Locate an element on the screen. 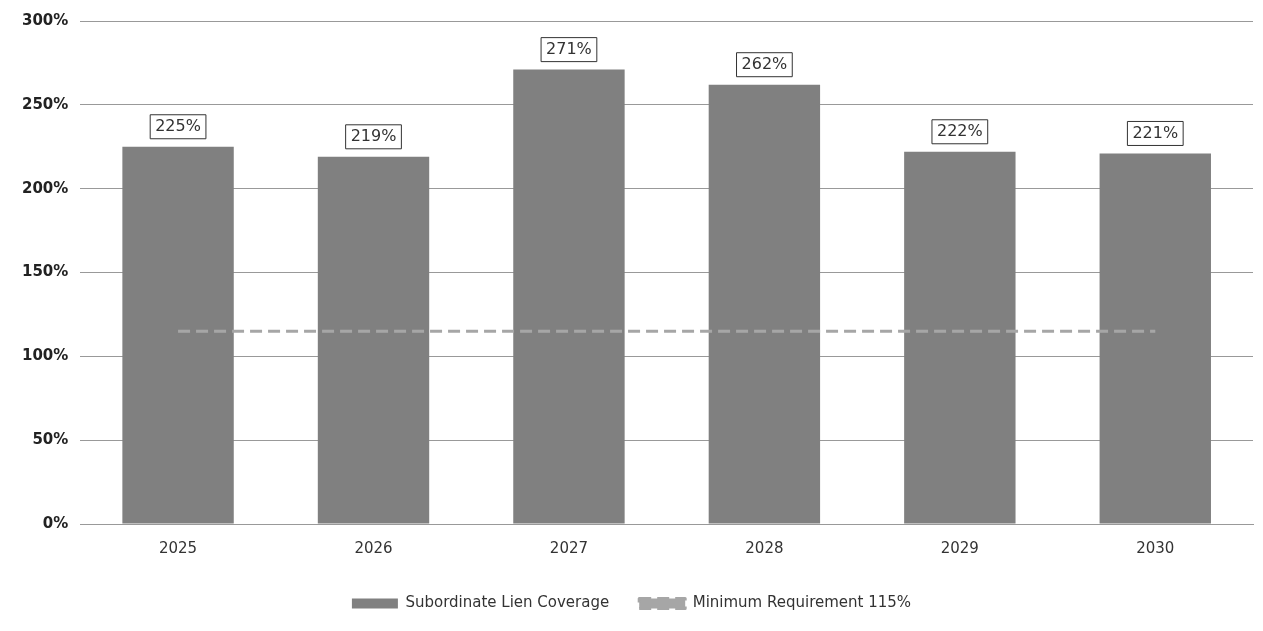 This screenshot has height=631, width=1263. y-tick-label: 250% is located at coordinates (45, 103).